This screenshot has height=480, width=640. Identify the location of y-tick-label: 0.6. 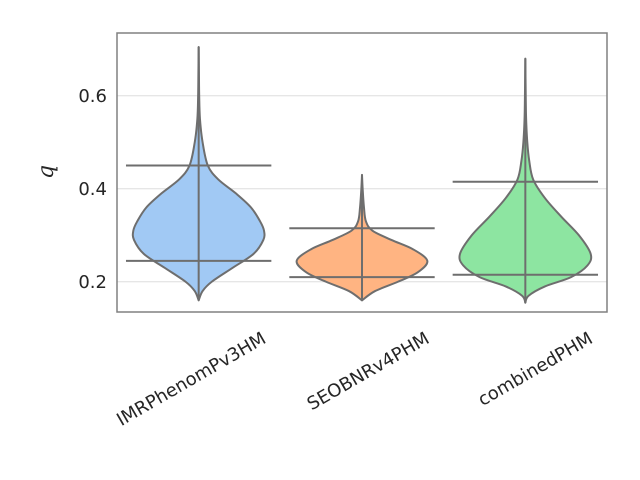
(92, 96).